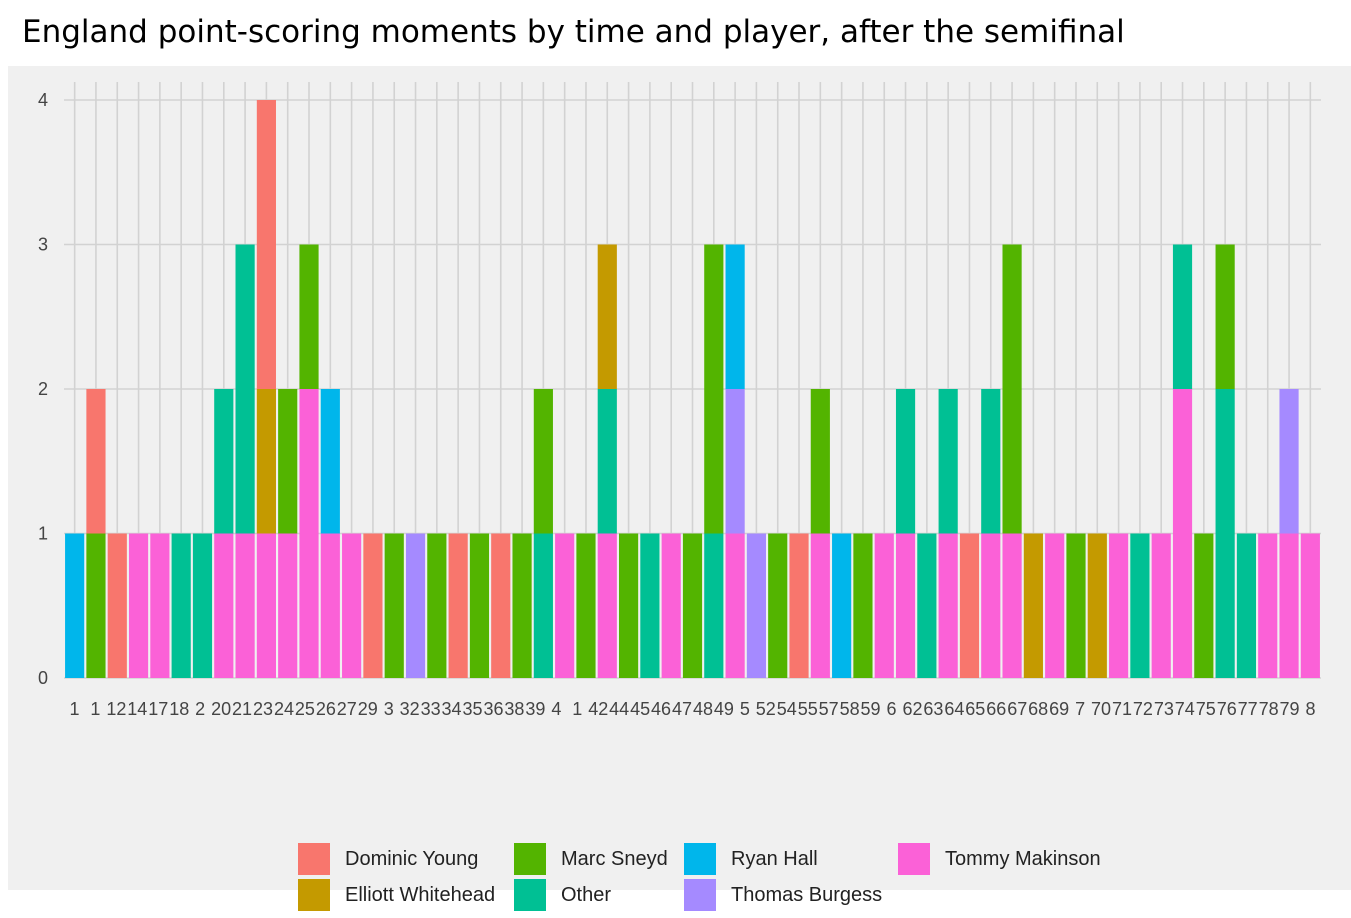 This screenshot has height=918, width=1351. What do you see at coordinates (412, 858) in the screenshot?
I see `legend-label: Dominic Young` at bounding box center [412, 858].